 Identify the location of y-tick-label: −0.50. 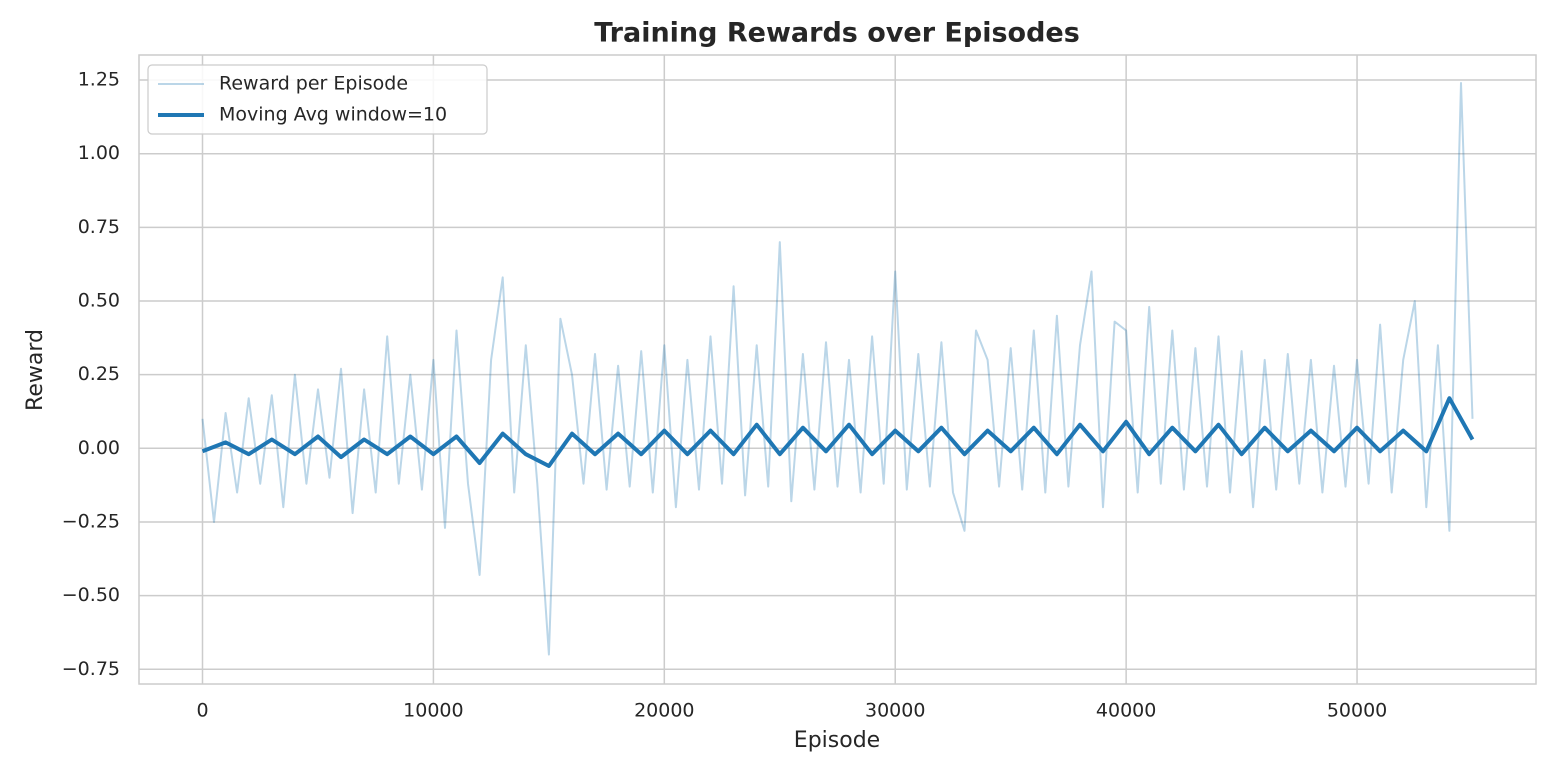
(91, 595).